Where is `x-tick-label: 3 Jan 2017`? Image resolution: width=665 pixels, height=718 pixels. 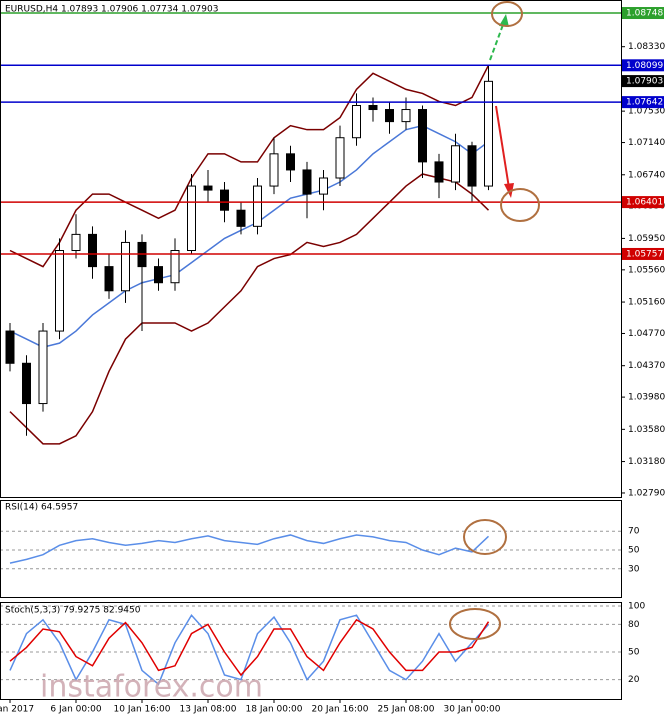 x-tick-label: 3 Jan 2017 is located at coordinates (17, 710).